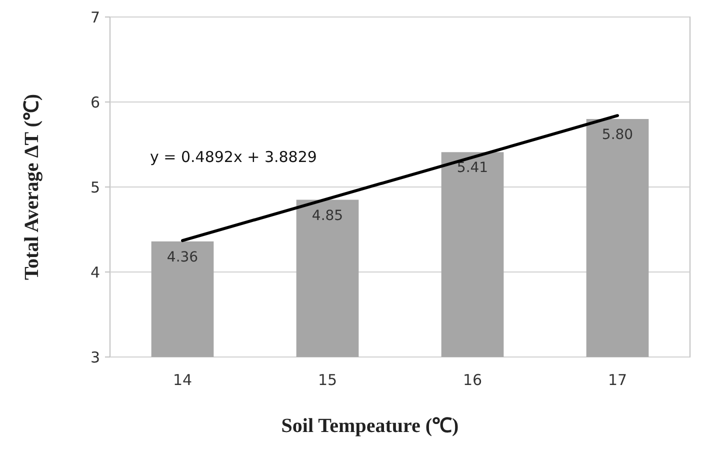  Describe the element at coordinates (328, 380) in the screenshot. I see `x-tick-label: 15` at that location.